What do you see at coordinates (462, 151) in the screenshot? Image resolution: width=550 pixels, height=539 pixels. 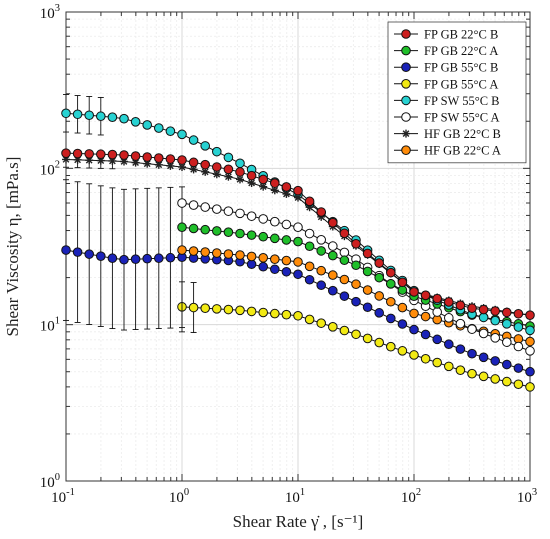 I see `legend-label: HF GB 22°C A` at bounding box center [462, 151].